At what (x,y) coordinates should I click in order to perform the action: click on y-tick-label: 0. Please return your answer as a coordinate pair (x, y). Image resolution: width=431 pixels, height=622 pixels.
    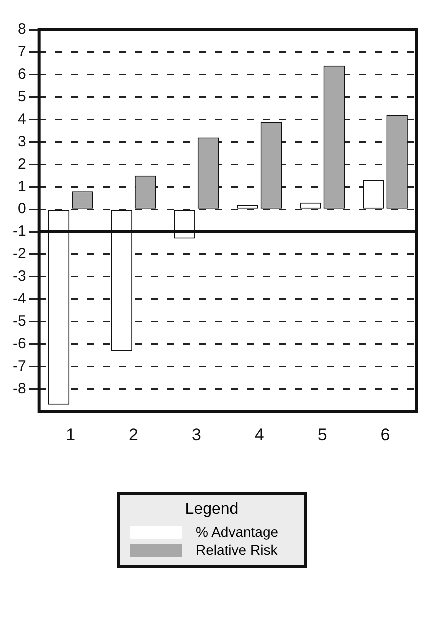
    Looking at the image, I should click on (22, 209).